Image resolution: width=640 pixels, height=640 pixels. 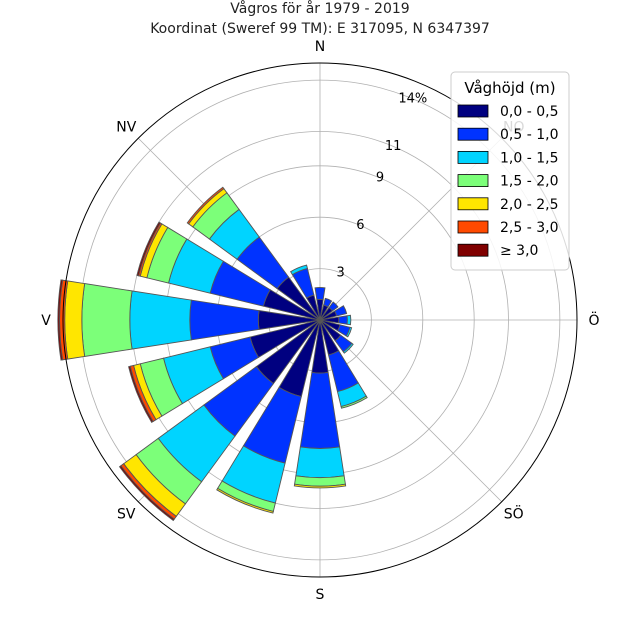 What do you see at coordinates (514, 514) in the screenshot?
I see `direction-label-3: SÖ` at bounding box center [514, 514].